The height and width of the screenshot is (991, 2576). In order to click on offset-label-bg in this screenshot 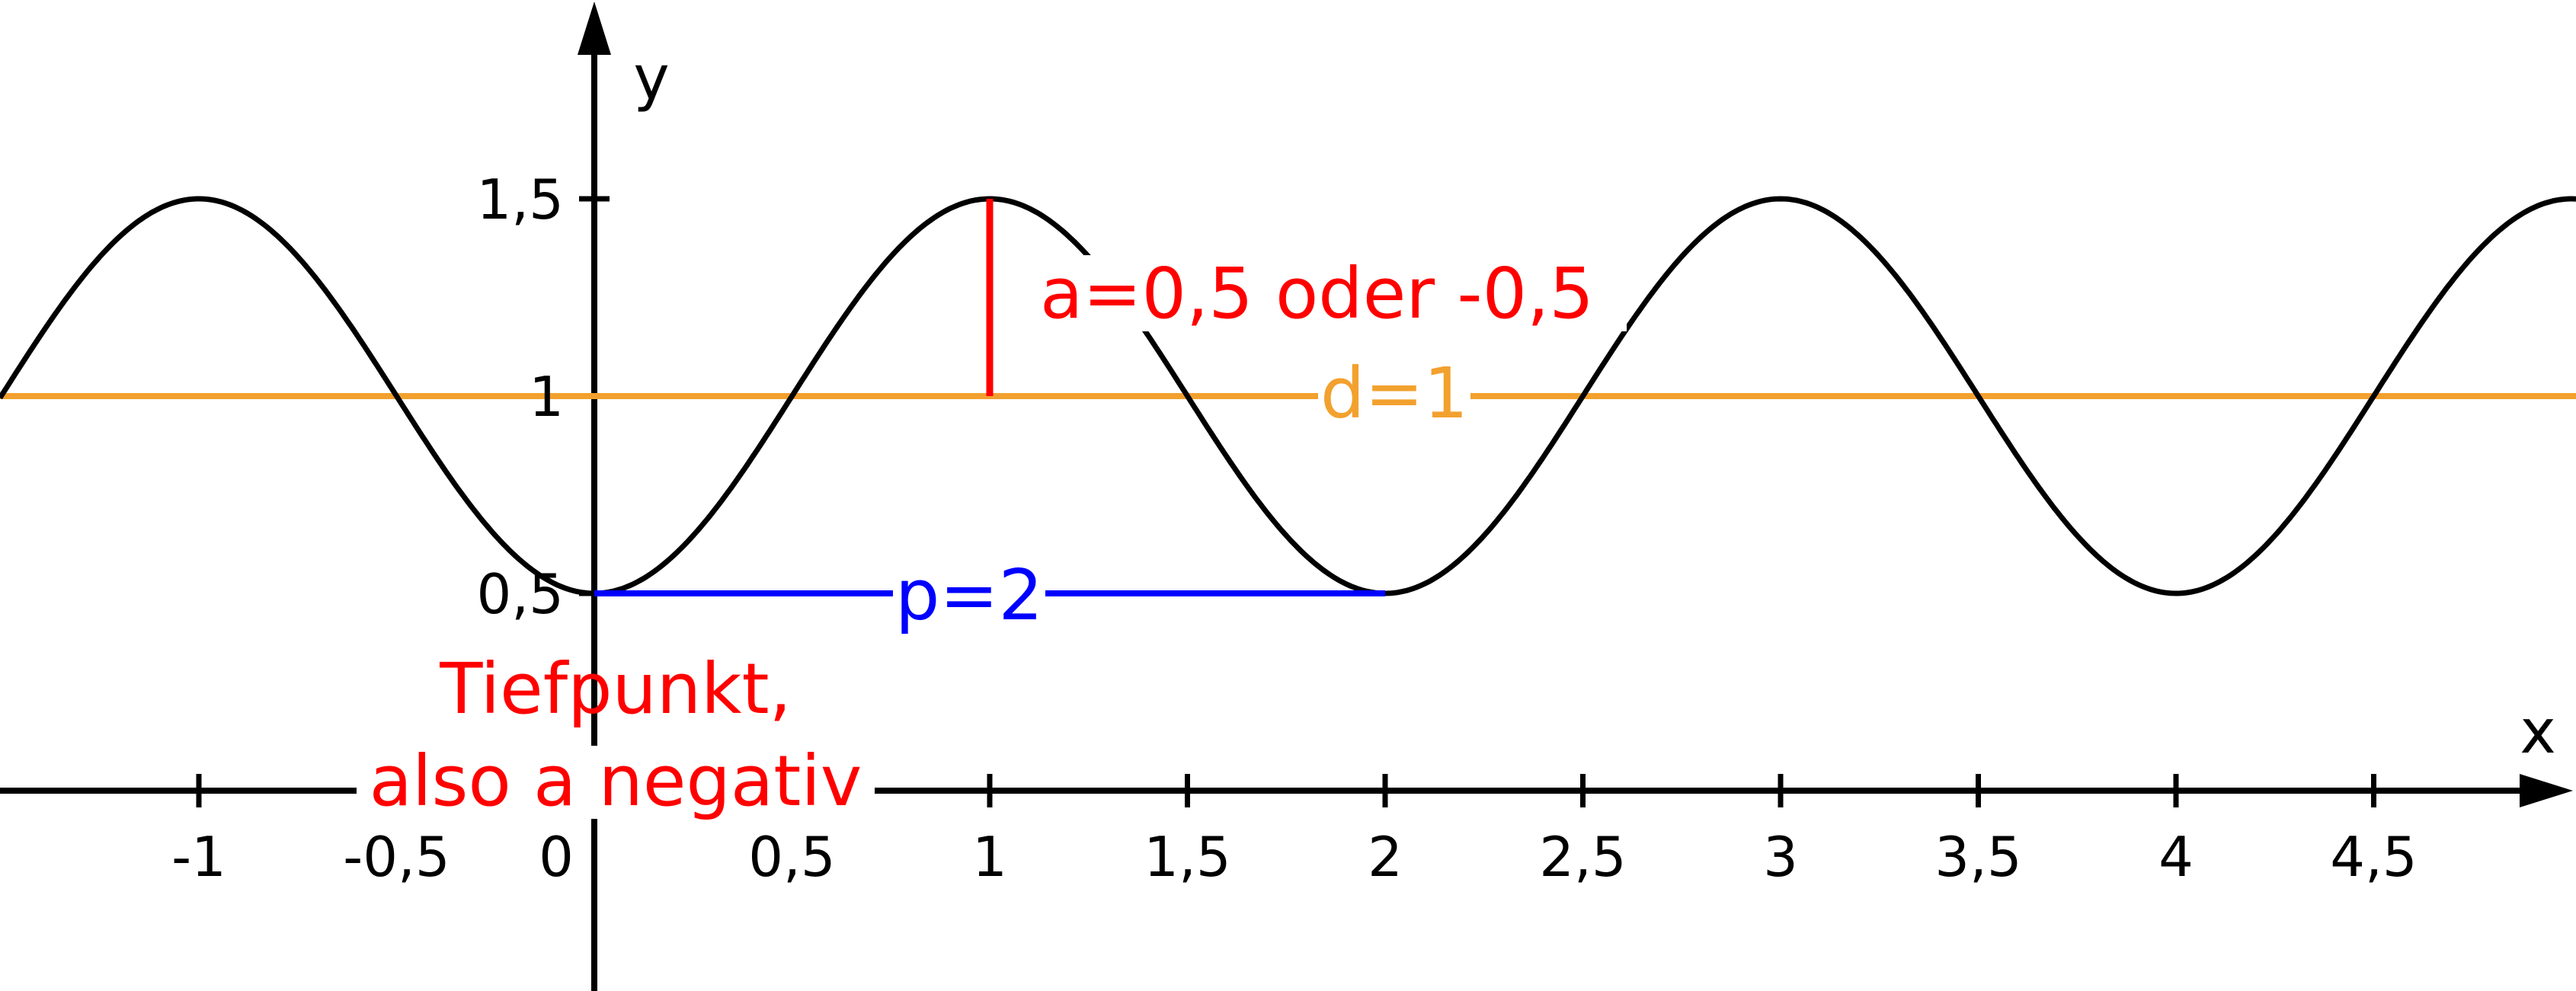, I will do `click(1394, 395)`.